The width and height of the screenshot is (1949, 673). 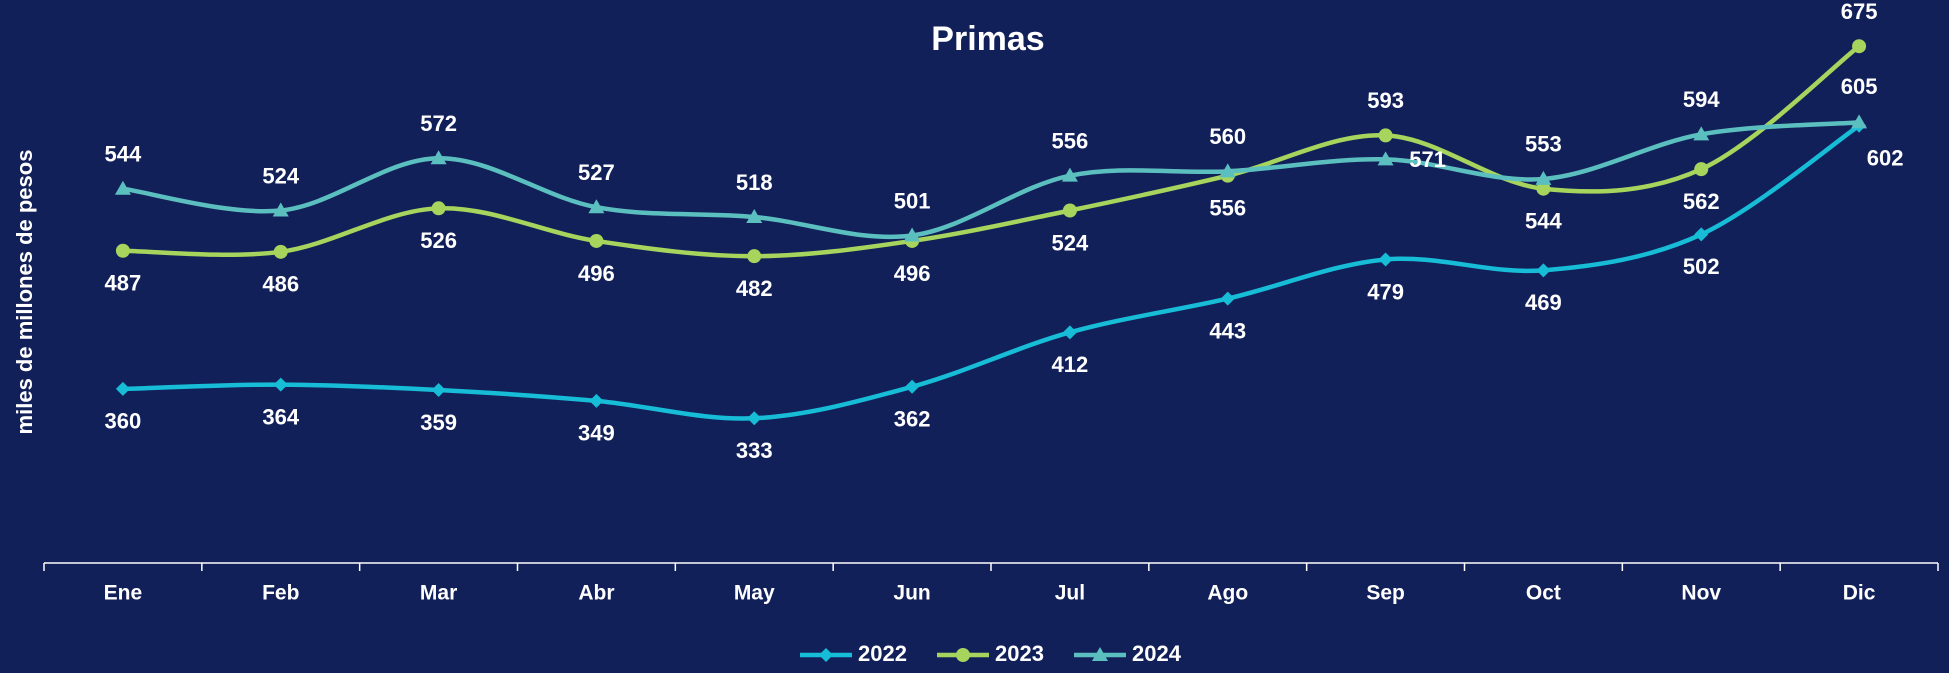 What do you see at coordinates (882, 653) in the screenshot?
I see `legend-label: 2022` at bounding box center [882, 653].